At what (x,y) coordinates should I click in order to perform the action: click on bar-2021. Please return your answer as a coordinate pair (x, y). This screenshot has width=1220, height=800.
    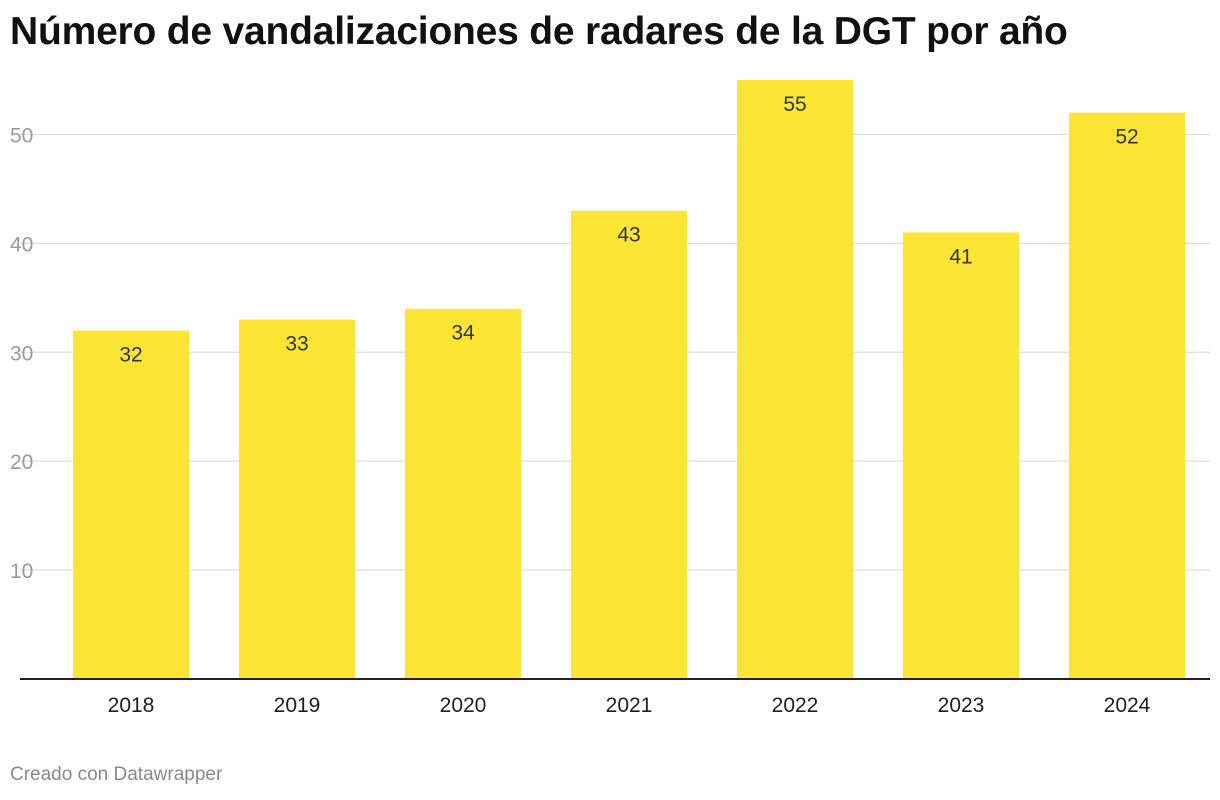
    Looking at the image, I should click on (629, 444).